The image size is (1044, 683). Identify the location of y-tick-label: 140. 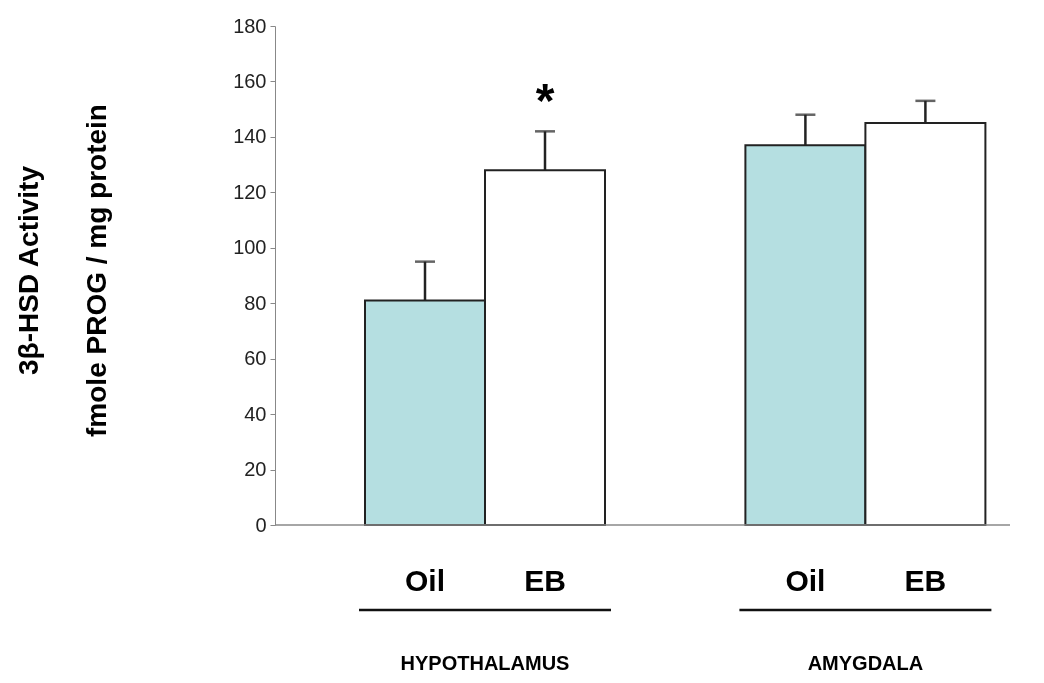
(250, 136).